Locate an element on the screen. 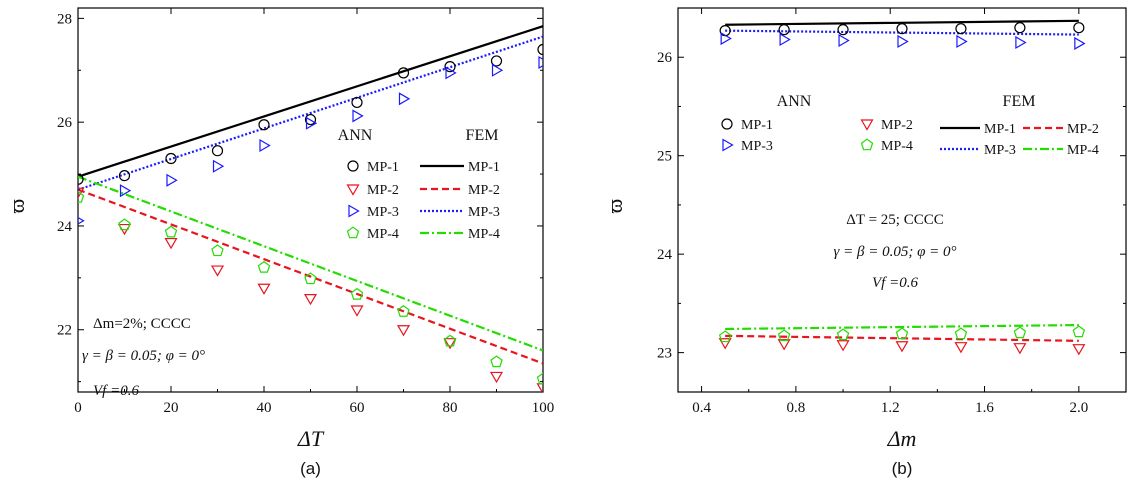 This screenshot has width=1138, height=482. legend-ann-label: MP-1 is located at coordinates (383, 167).